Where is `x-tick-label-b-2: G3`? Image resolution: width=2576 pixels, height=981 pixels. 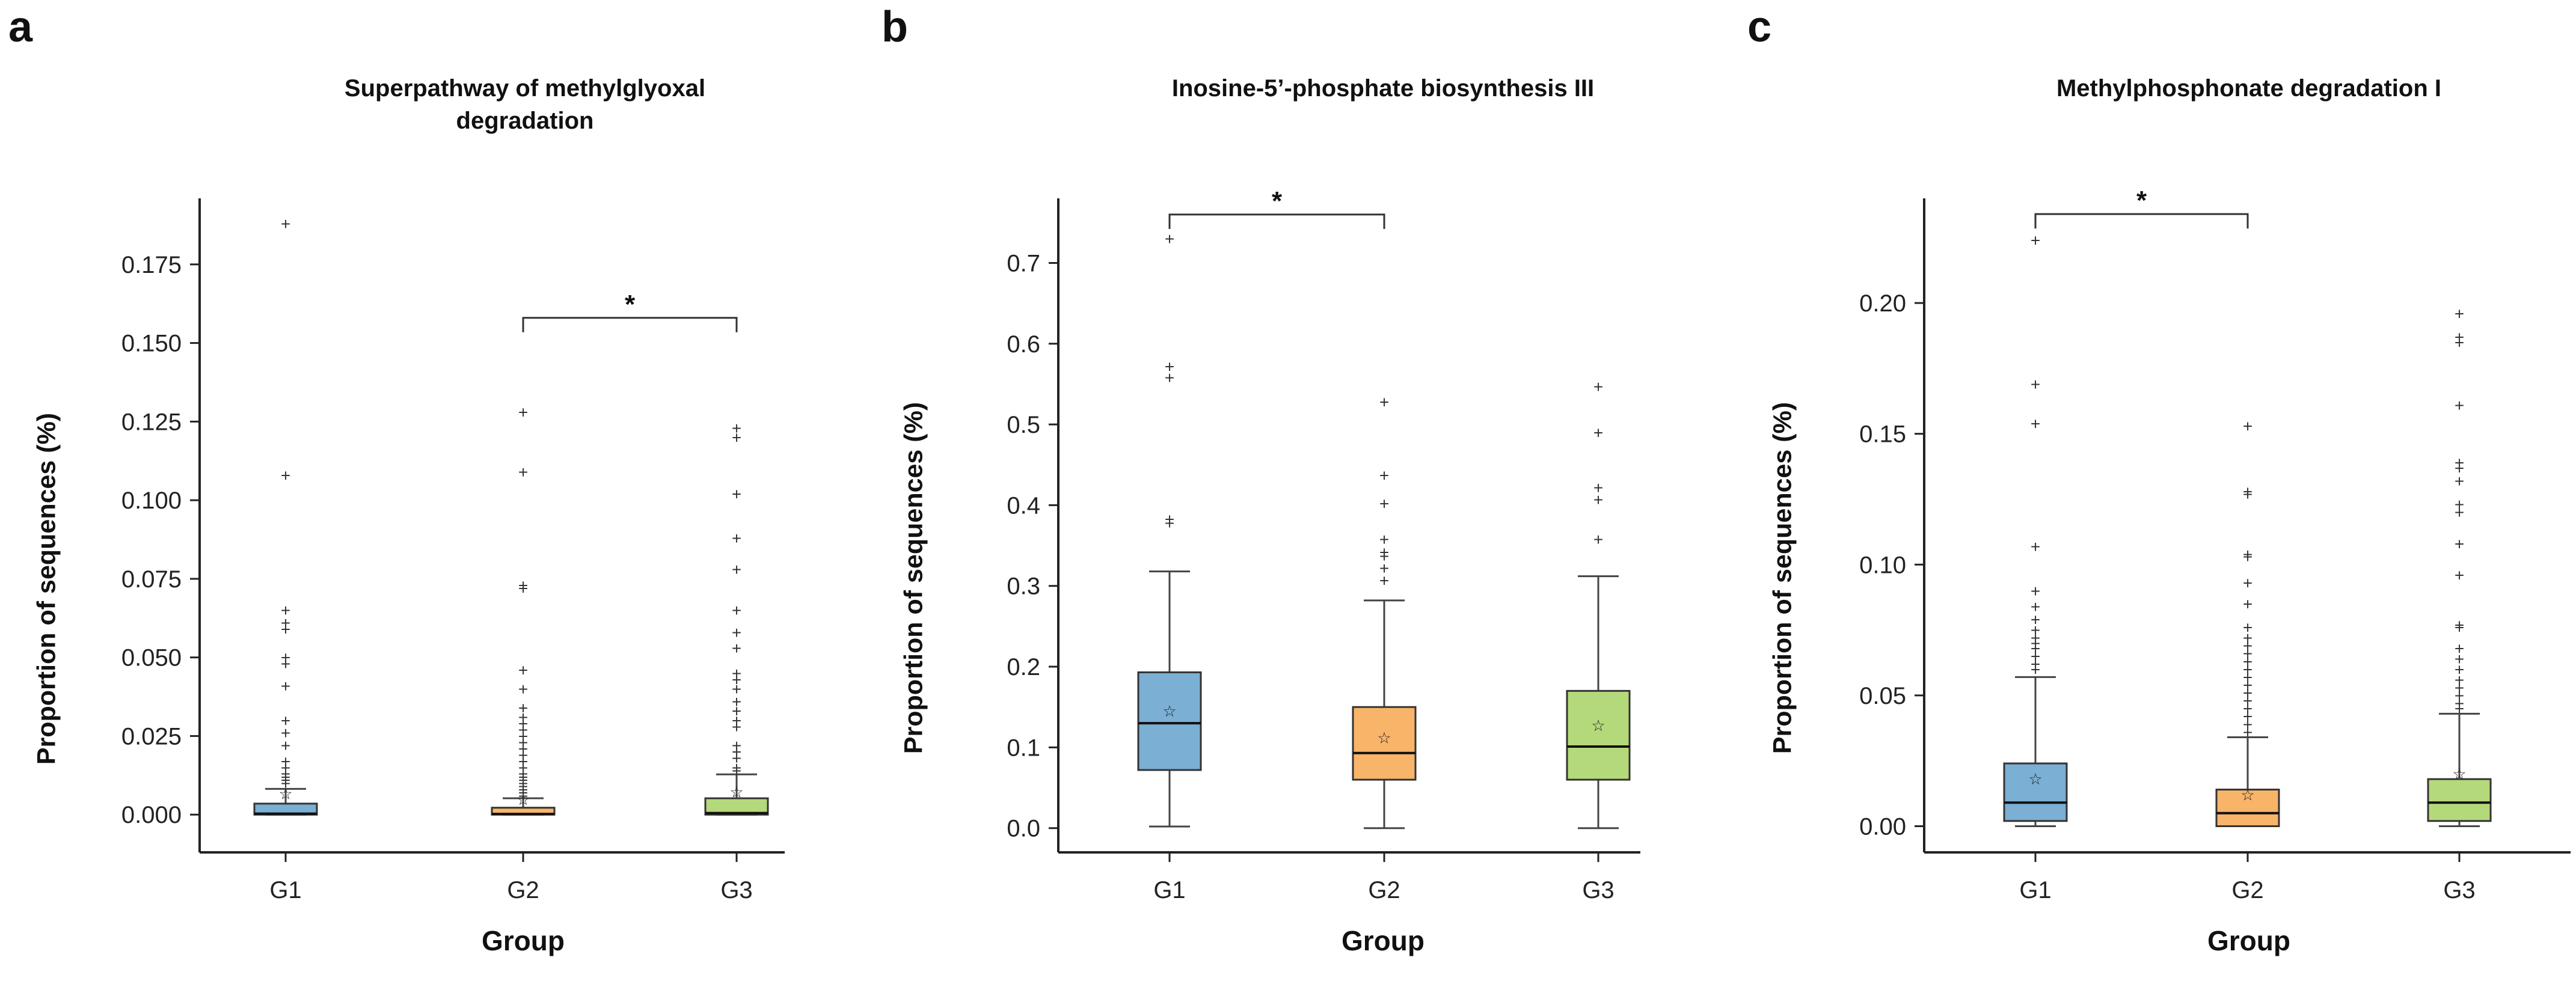
x-tick-label-b-2: G3 is located at coordinates (1598, 890).